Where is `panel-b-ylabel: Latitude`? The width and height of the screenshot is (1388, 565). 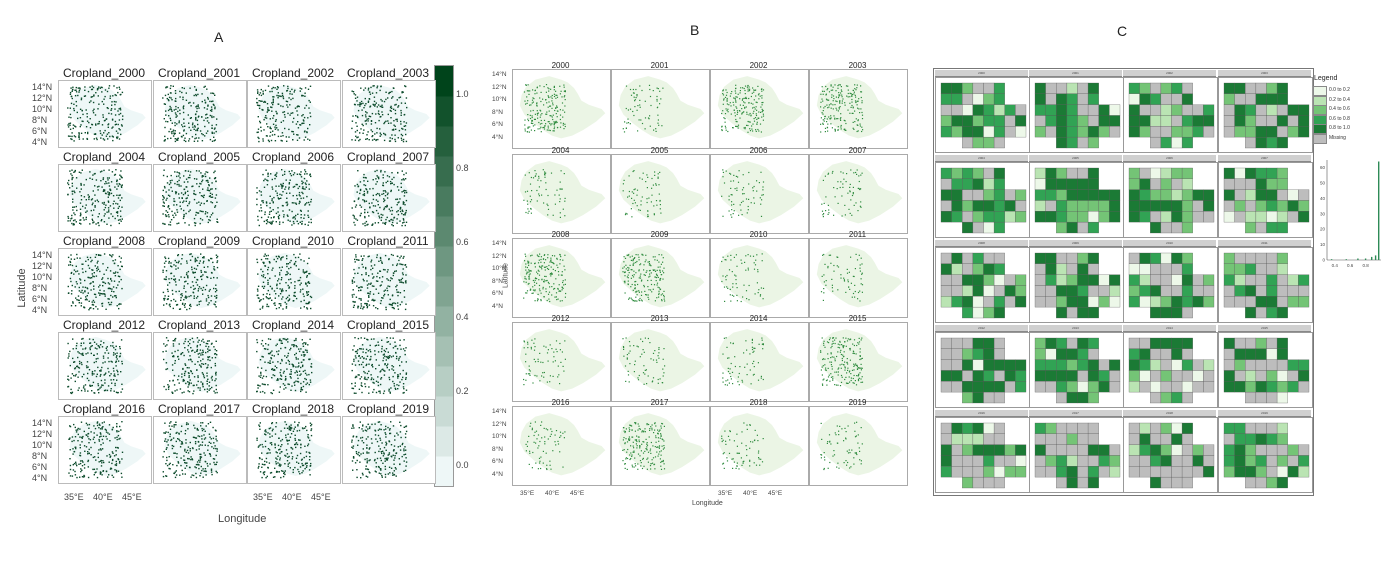 panel-b-ylabel: Latitude is located at coordinates (506, 275).